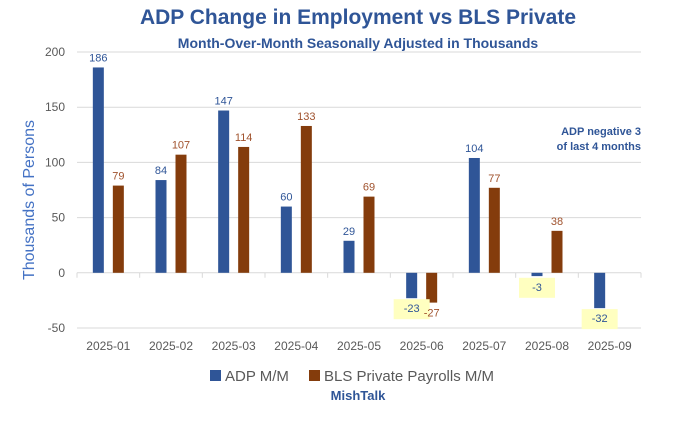  What do you see at coordinates (171, 346) in the screenshot?
I see `x-tick-label: 2025-02` at bounding box center [171, 346].